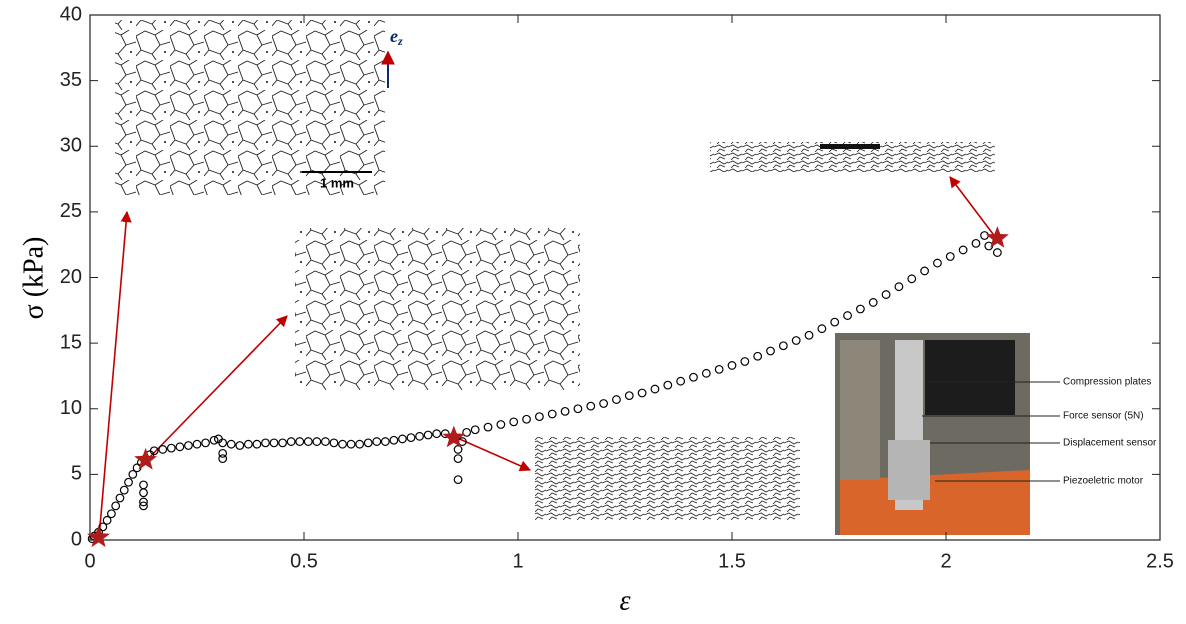  What do you see at coordinates (1110, 443) in the screenshot?
I see `annotation: Displacement sensor` at bounding box center [1110, 443].